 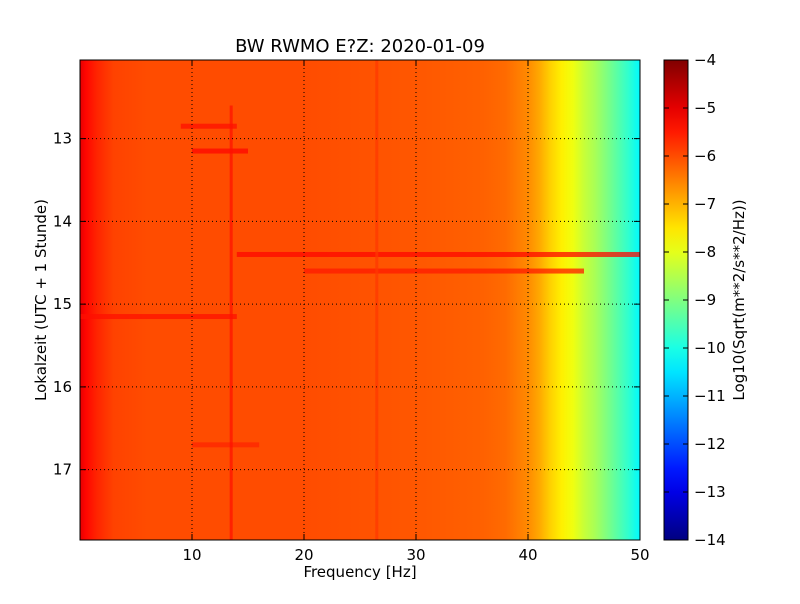 I want to click on y-tick-label: 17, so click(x=62, y=470).